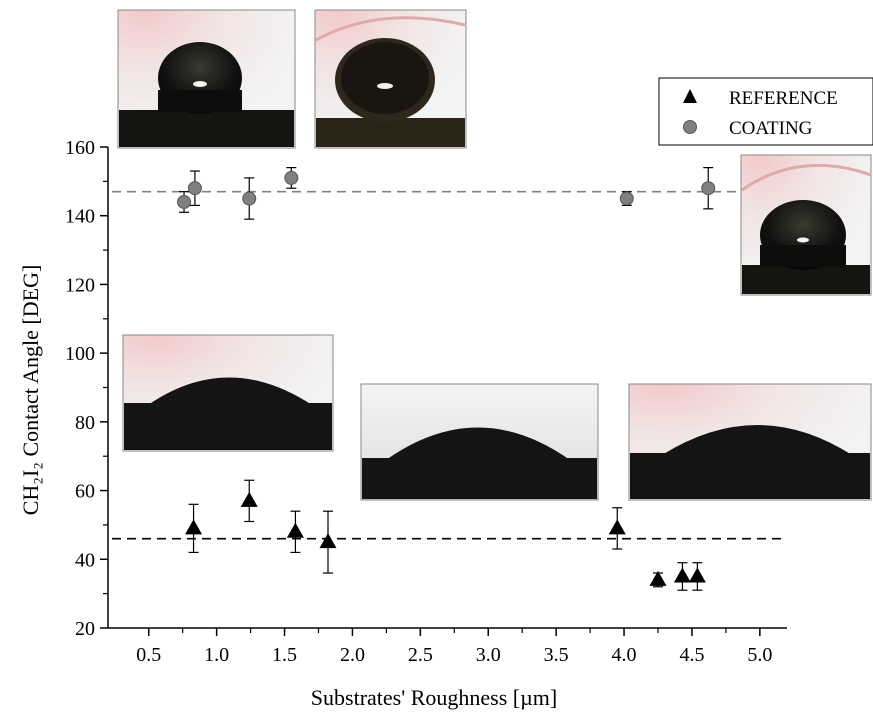 The image size is (873, 717). What do you see at coordinates (420, 655) in the screenshot?
I see `x-tick-label: 2.5` at bounding box center [420, 655].